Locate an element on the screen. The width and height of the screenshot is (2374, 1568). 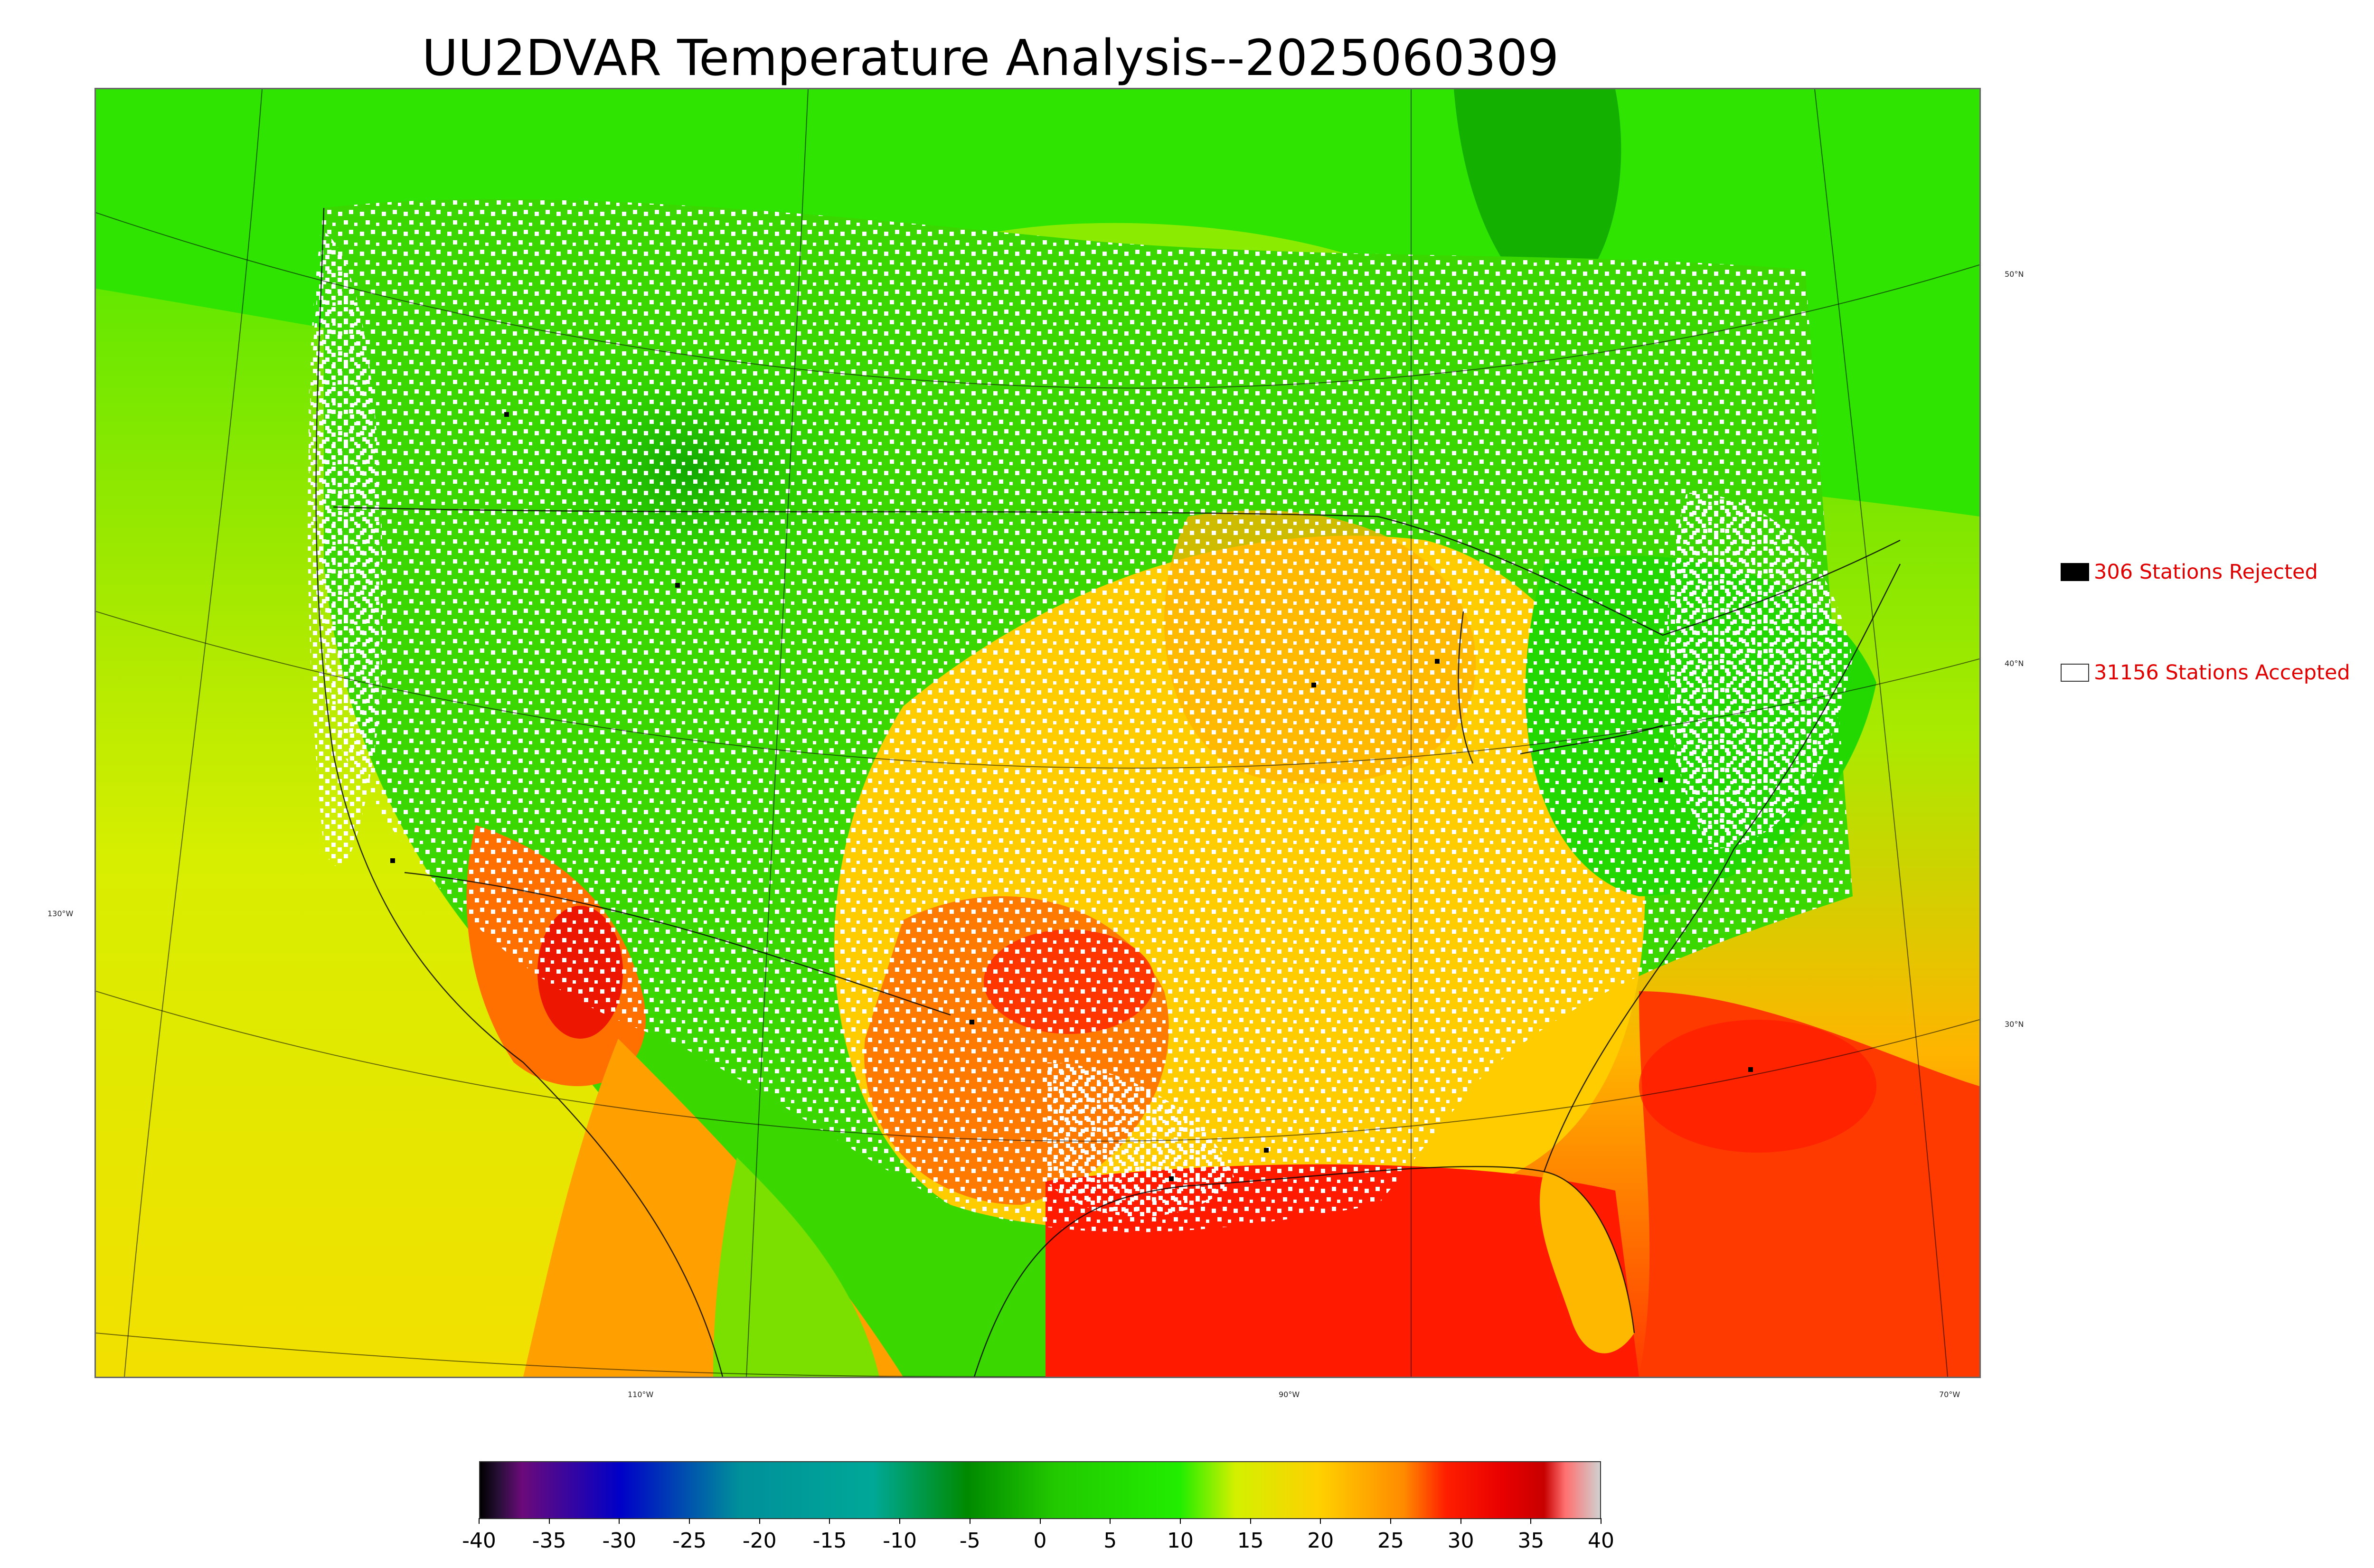
colorbar-tick-label: 40 is located at coordinates (1601, 1541).